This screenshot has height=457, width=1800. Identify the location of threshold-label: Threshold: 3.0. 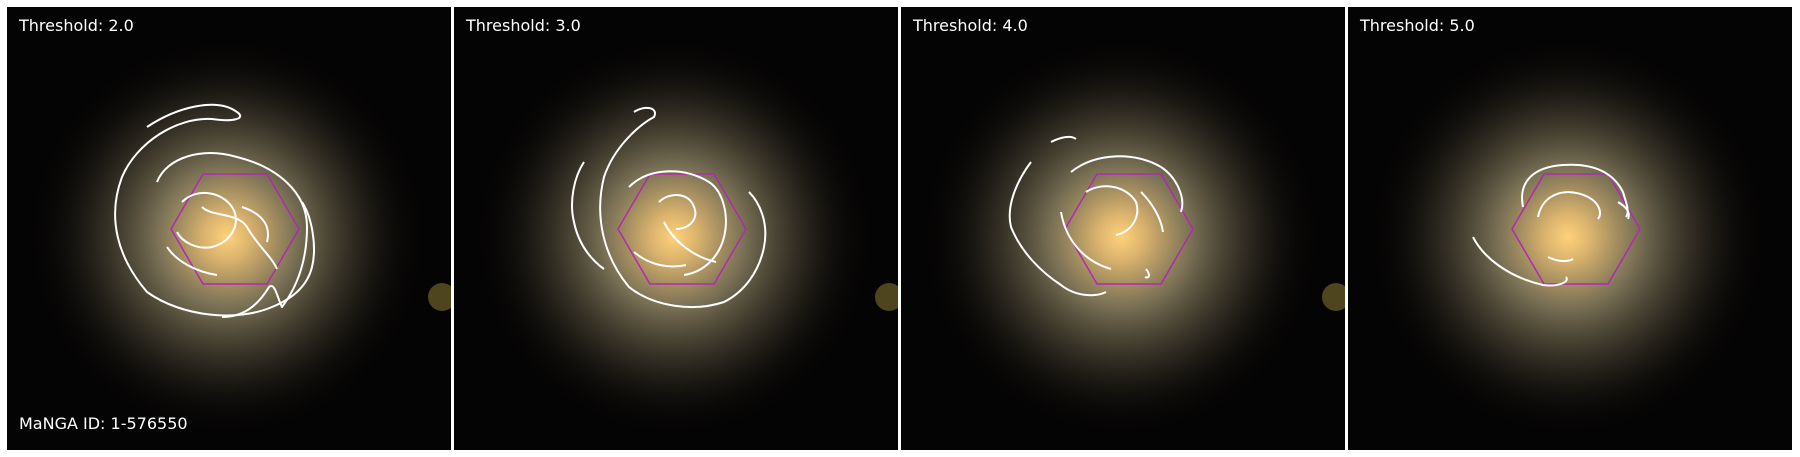
(523, 25).